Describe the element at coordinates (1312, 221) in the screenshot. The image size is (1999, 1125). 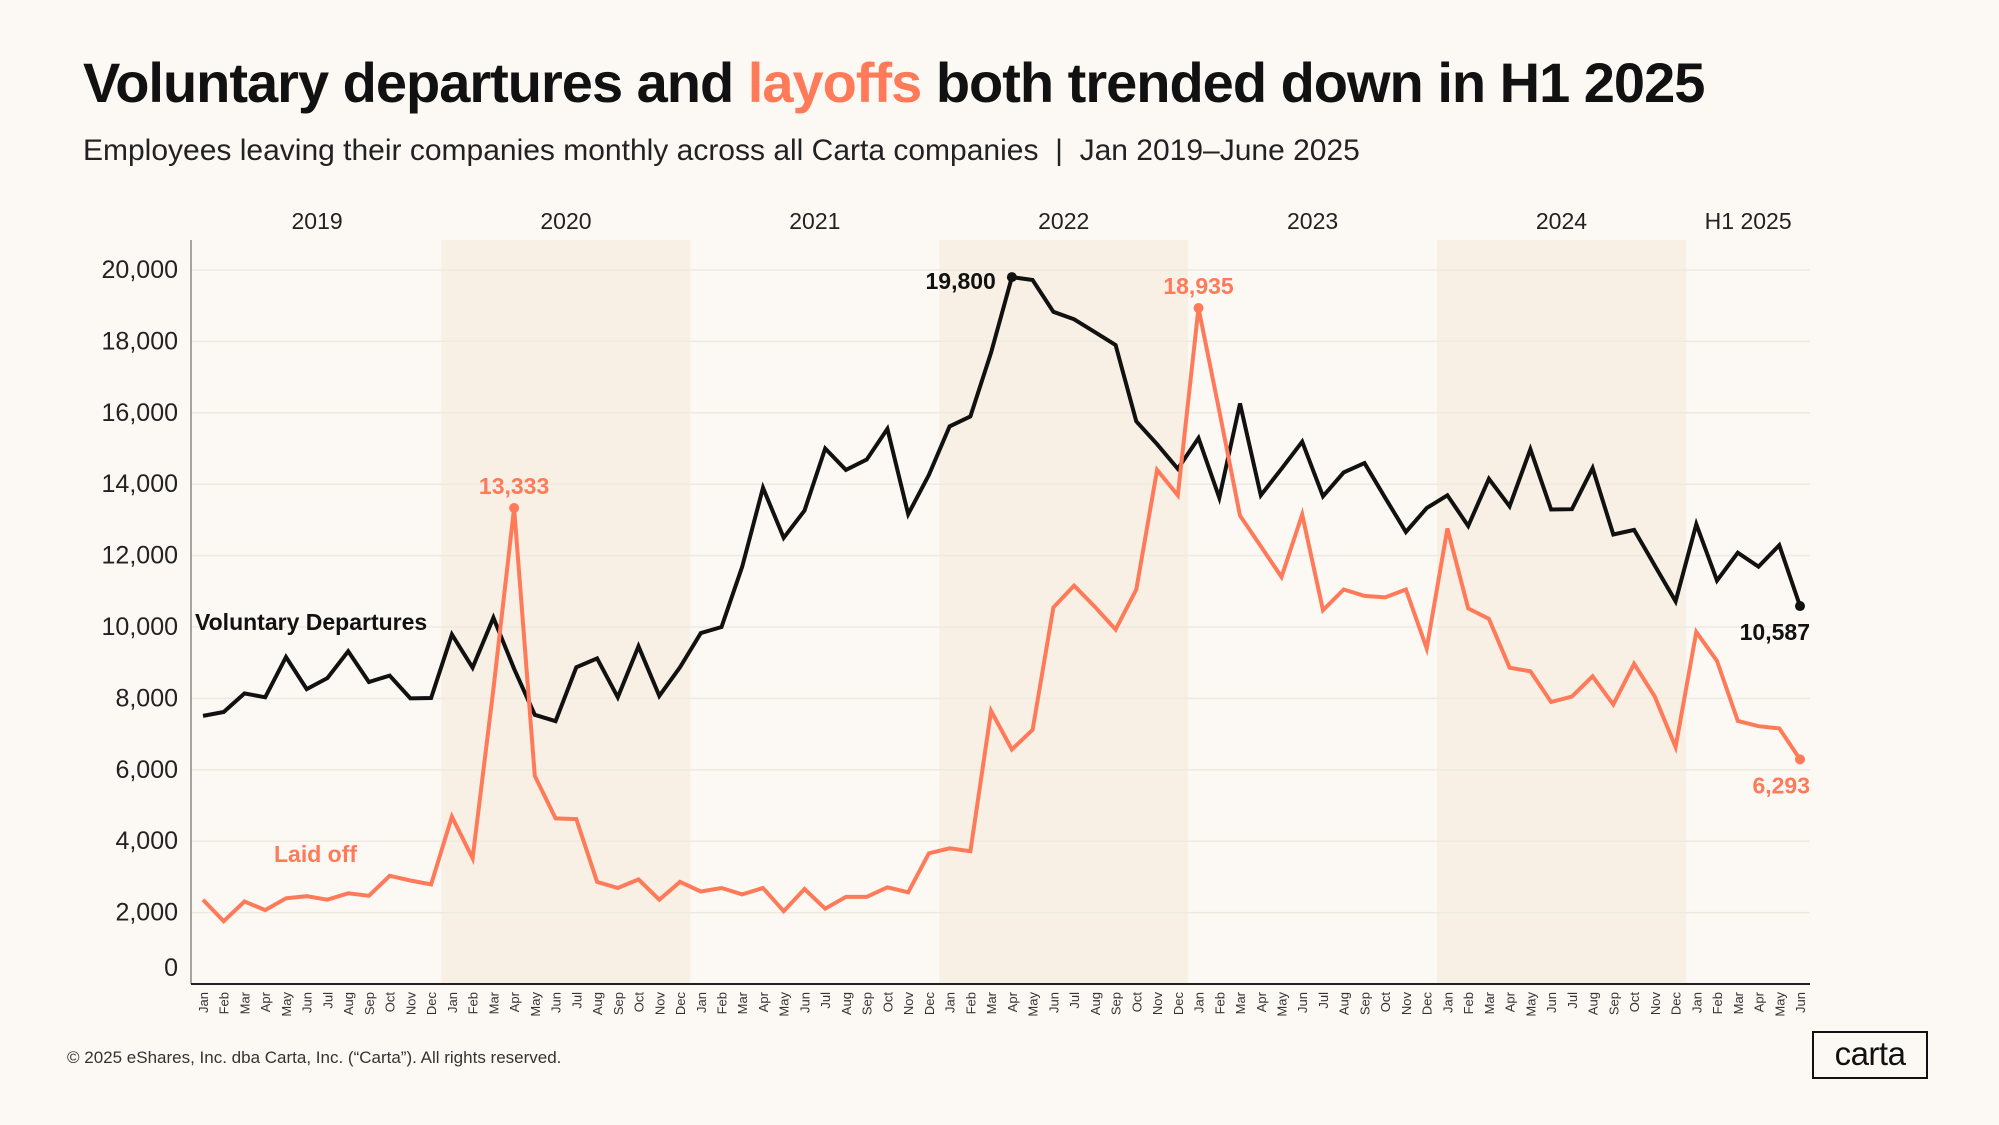
I see `year-label: 2023` at that location.